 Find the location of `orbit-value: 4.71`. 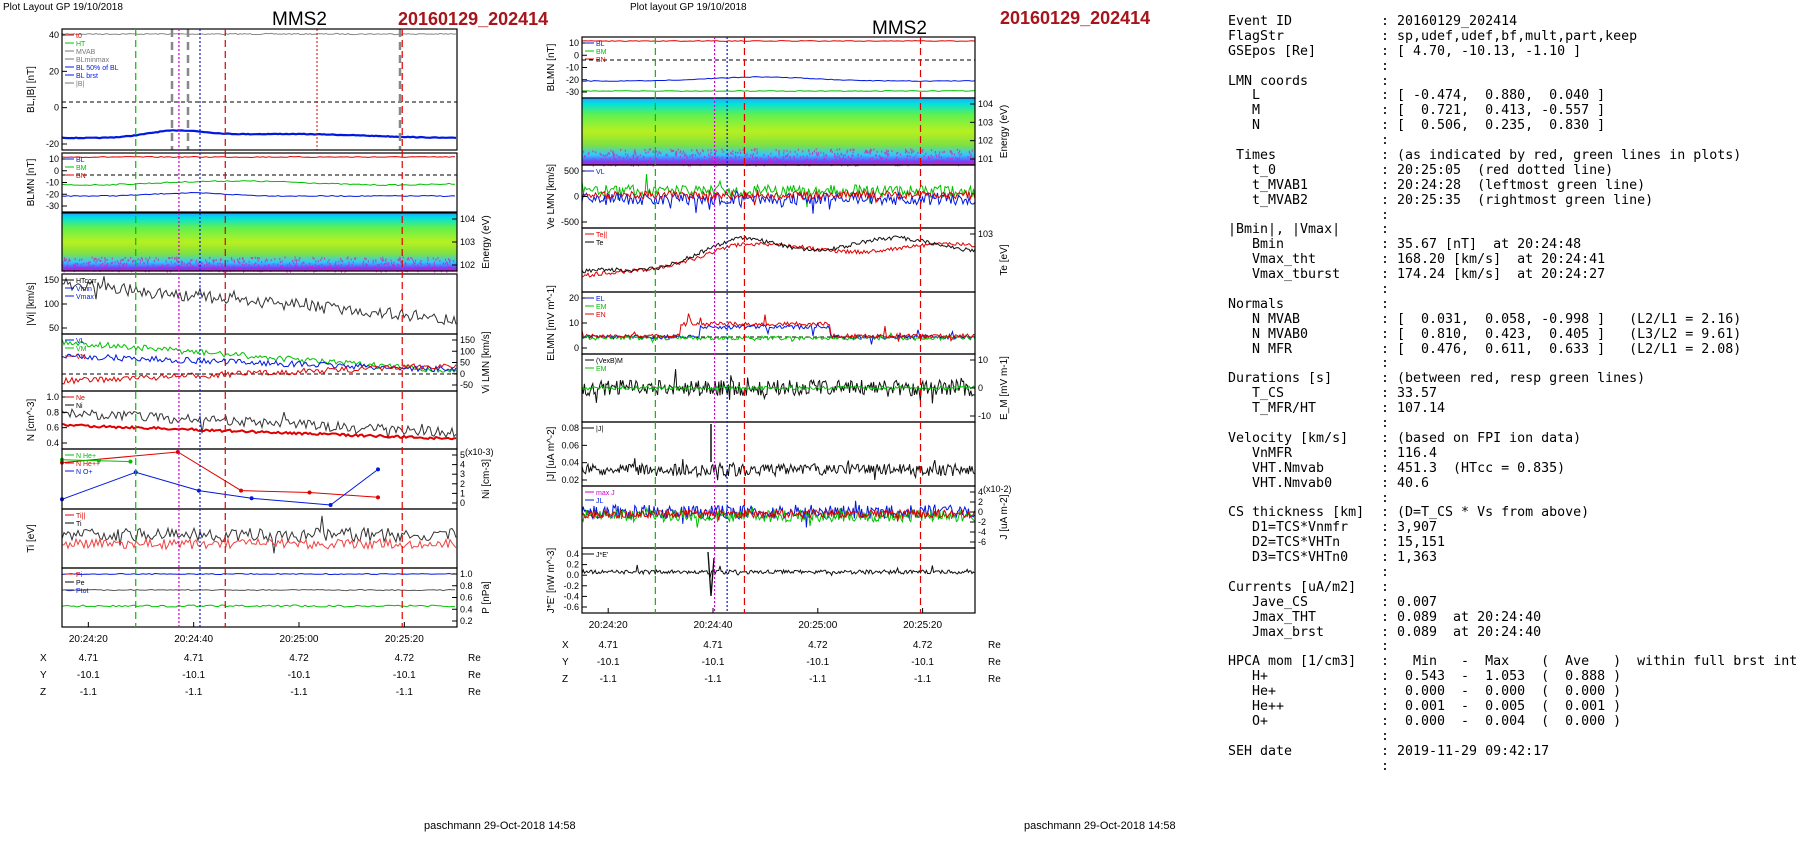

orbit-value: 4.71 is located at coordinates (713, 645).